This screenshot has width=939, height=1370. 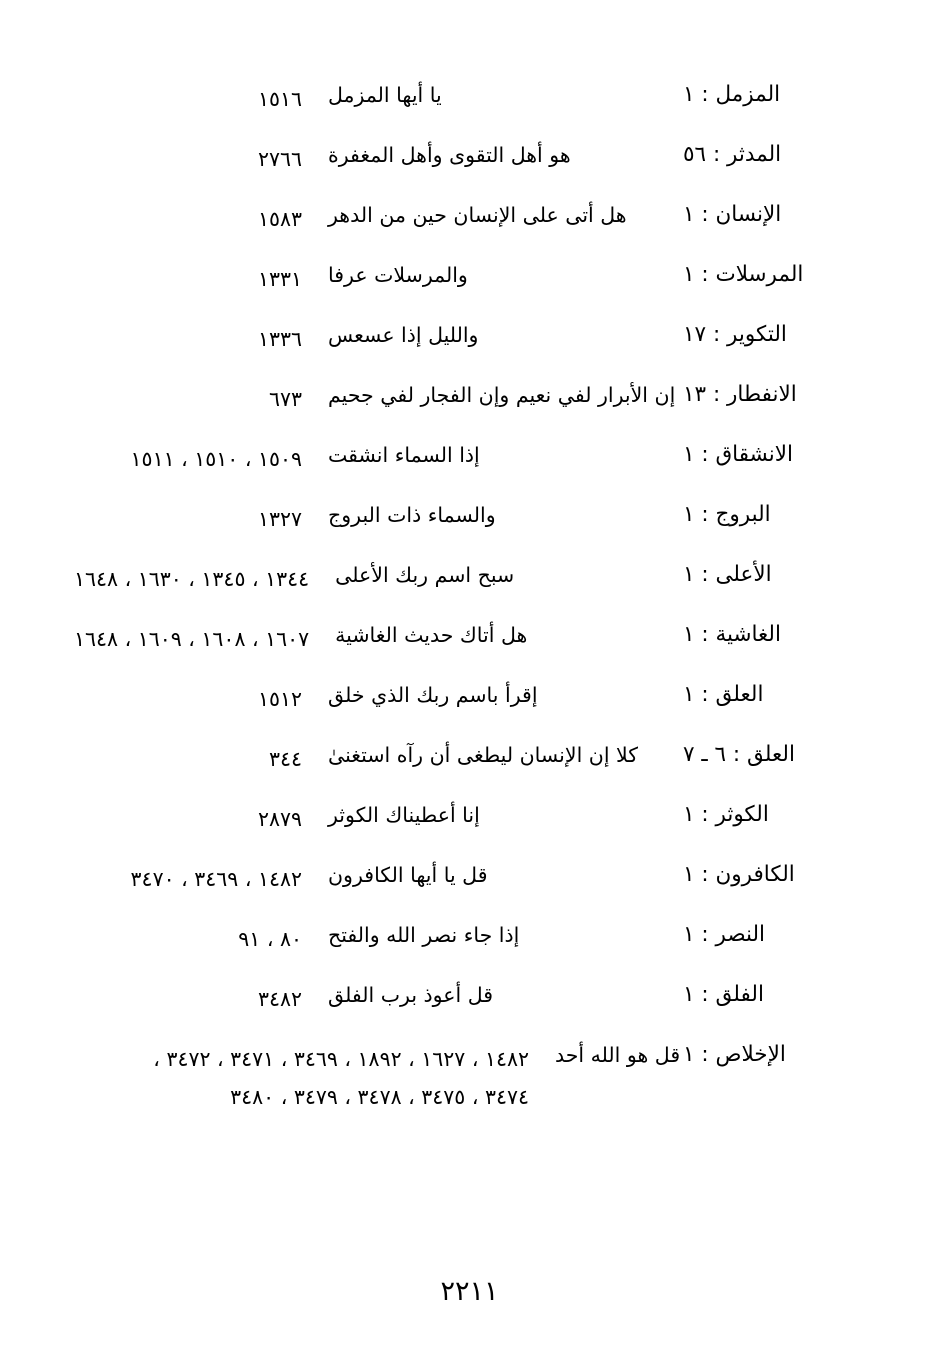 I want to click on entry-surah-reference: الغاشية : ١, so click(x=774, y=634).